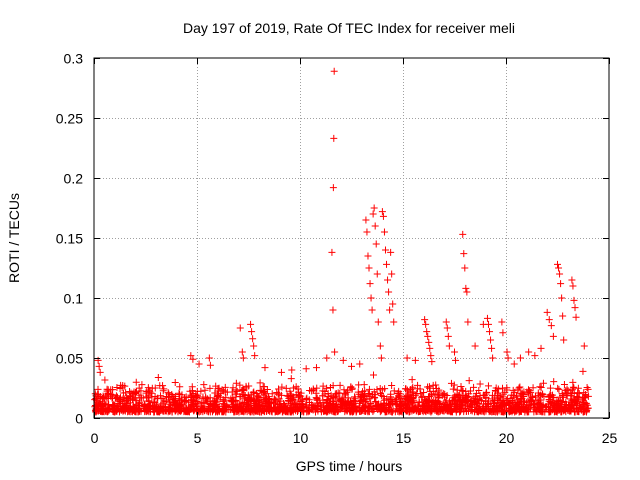  Describe the element at coordinates (69, 119) in the screenshot. I see `y-tick-label: 0.25` at that location.